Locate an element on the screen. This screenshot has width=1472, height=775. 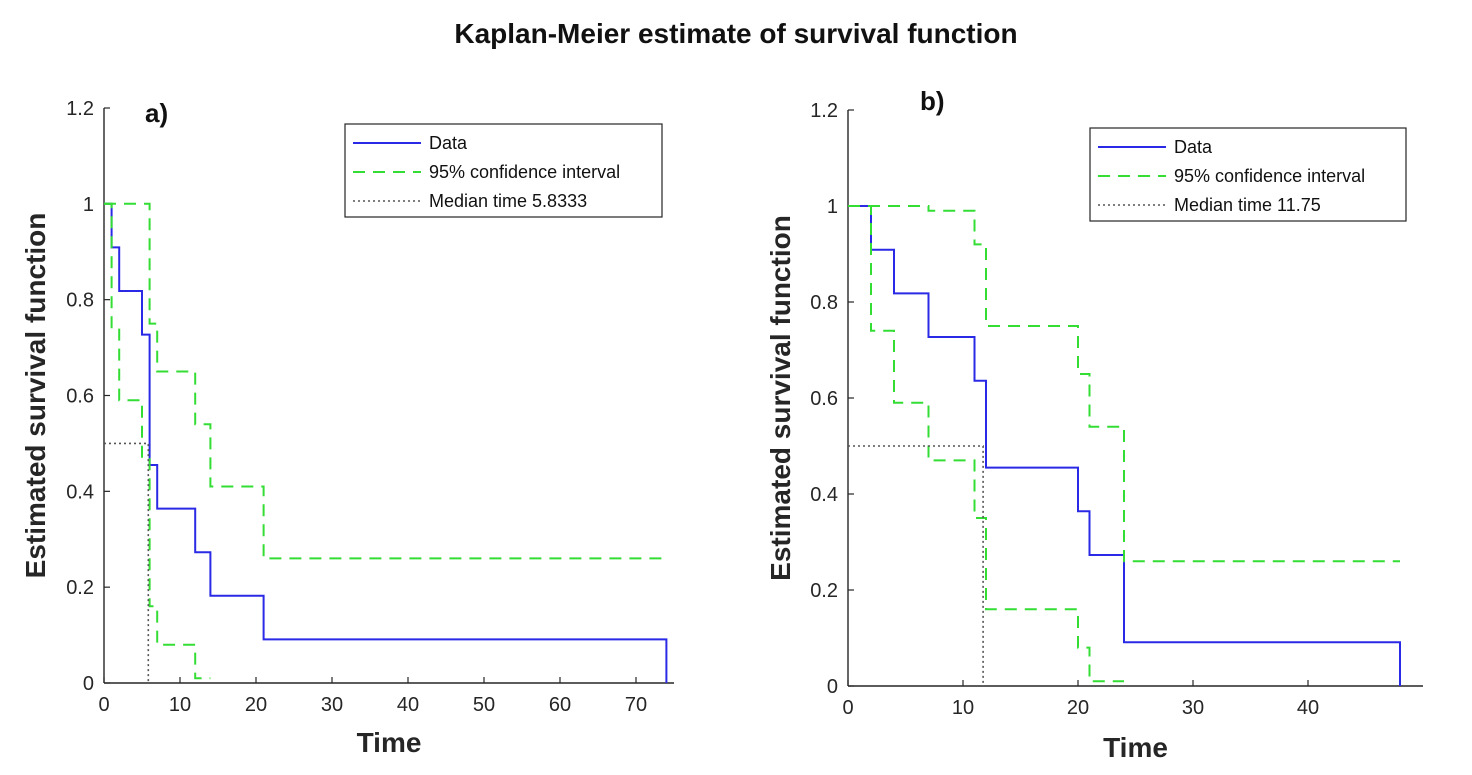
x-tick-label: 70 is located at coordinates (636, 705).